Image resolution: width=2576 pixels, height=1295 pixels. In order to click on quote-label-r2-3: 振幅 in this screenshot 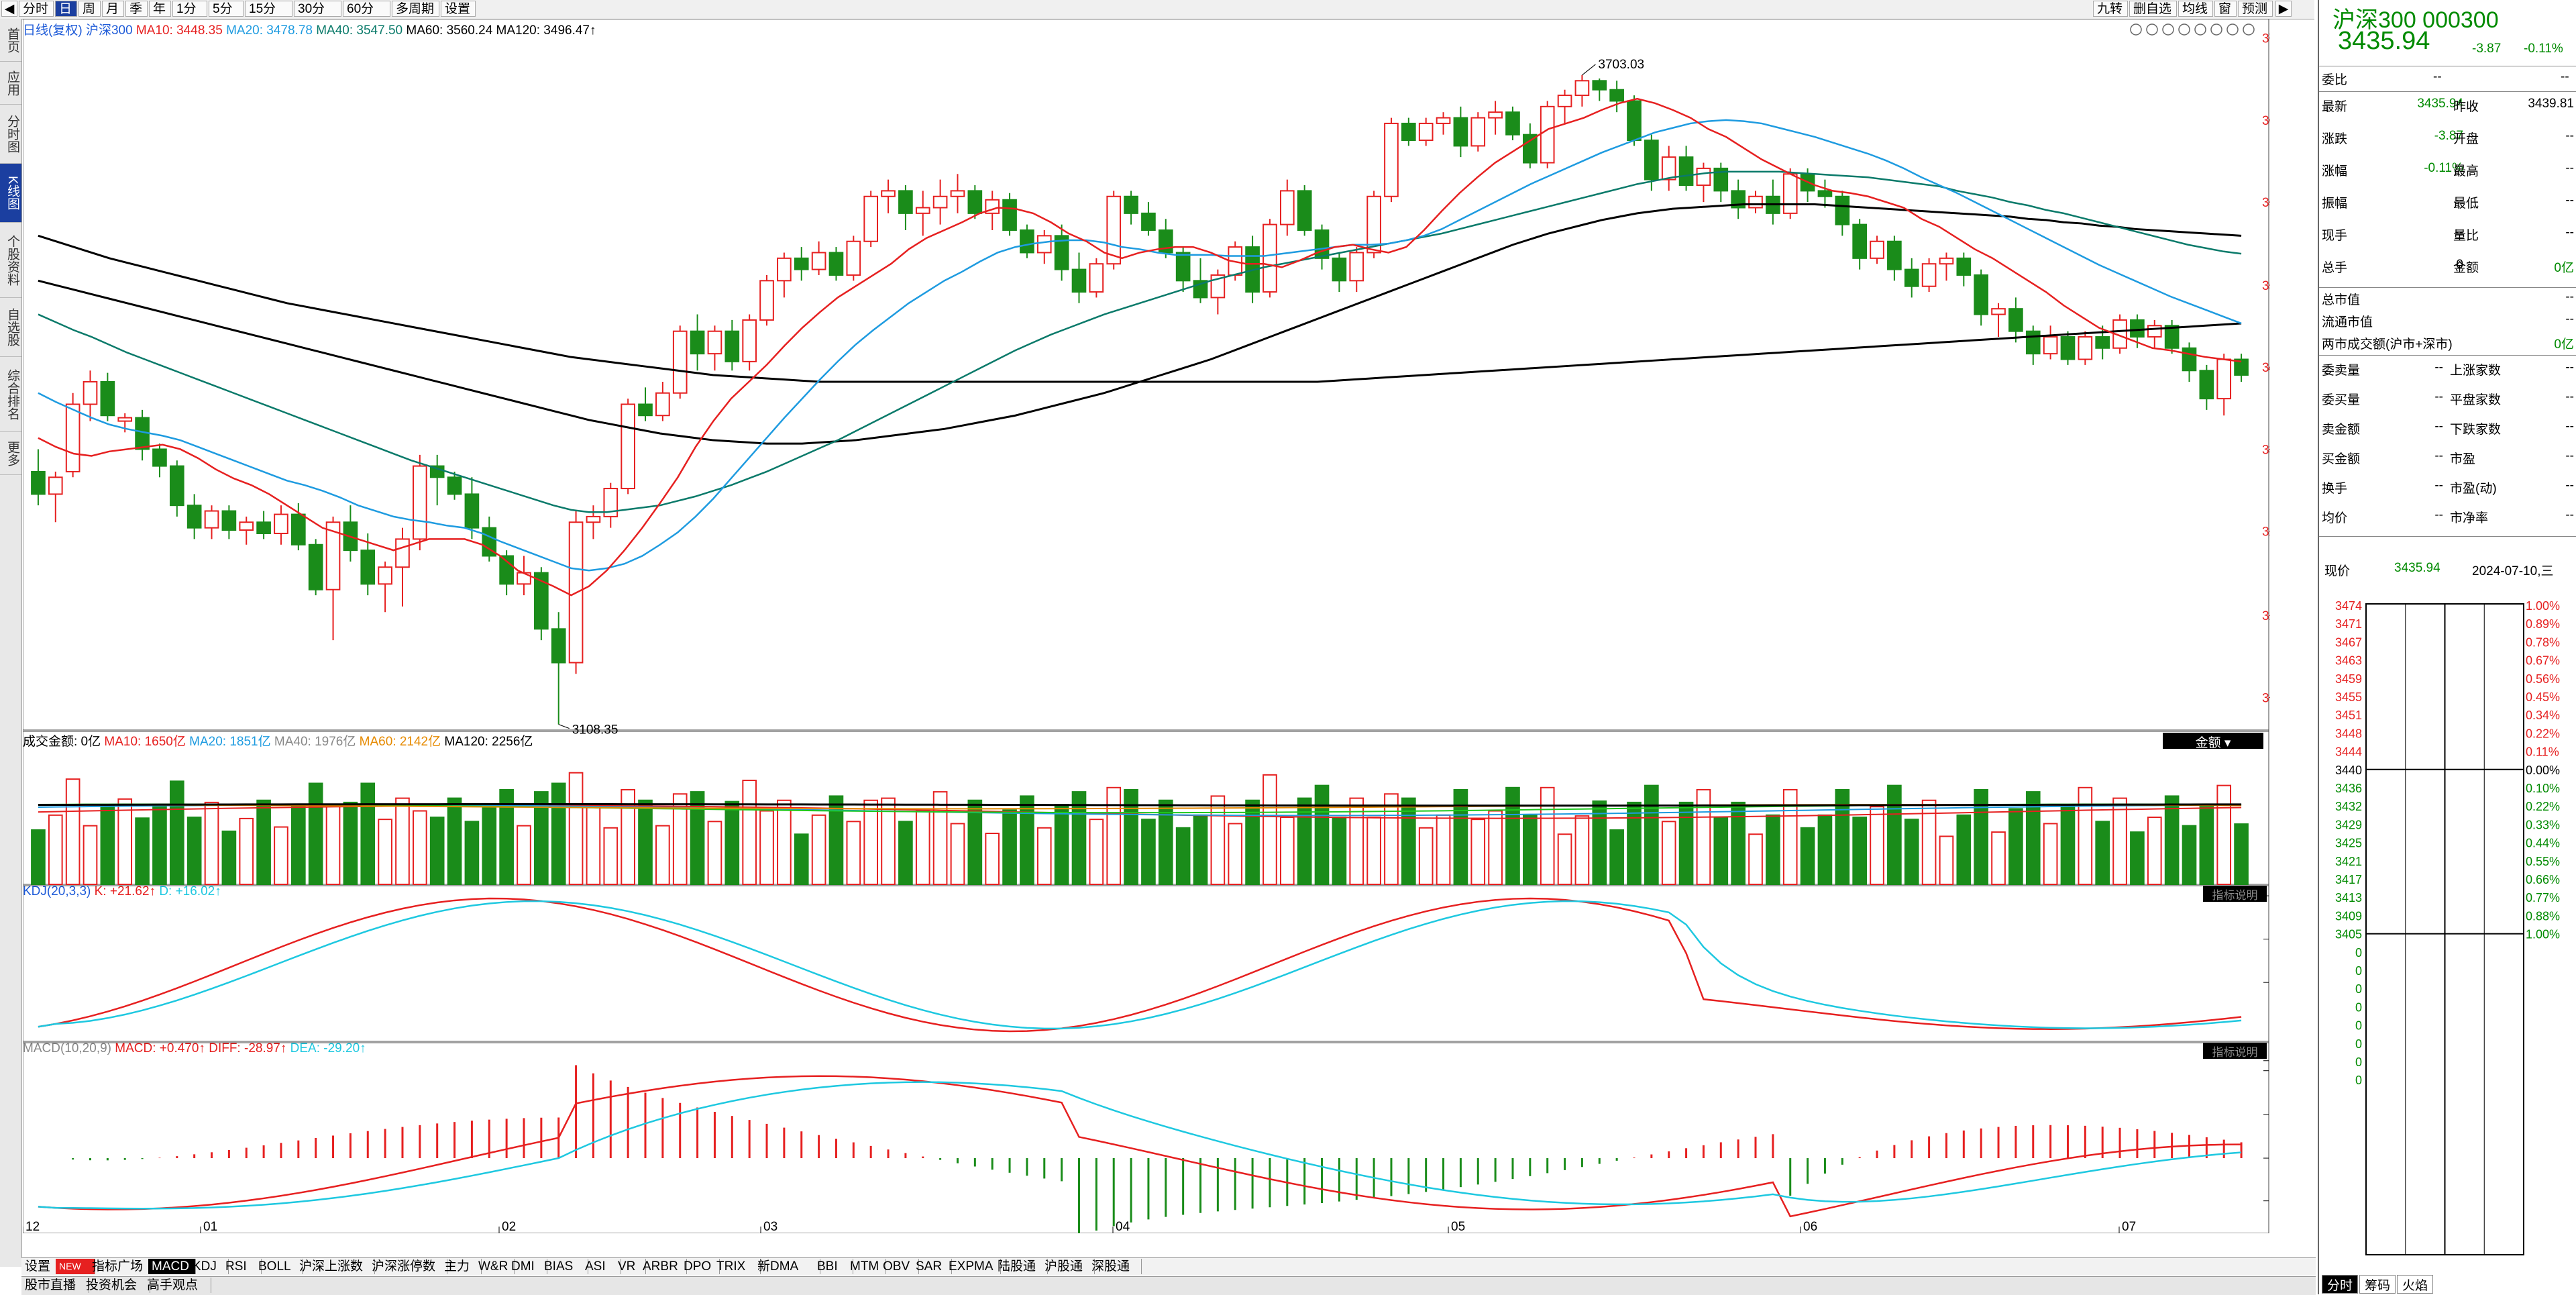, I will do `click(2335, 204)`.